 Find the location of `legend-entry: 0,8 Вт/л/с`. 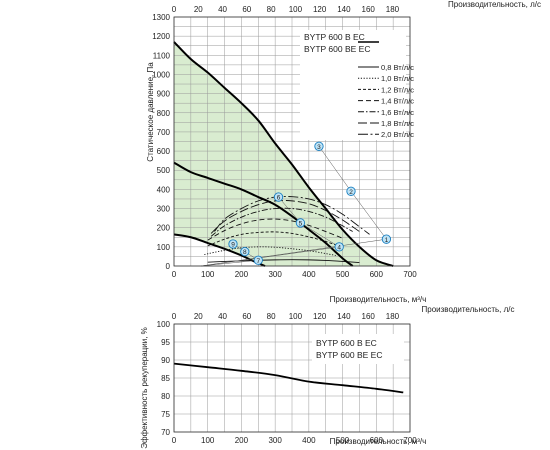

legend-entry: 0,8 Вт/л/с is located at coordinates (397, 67).